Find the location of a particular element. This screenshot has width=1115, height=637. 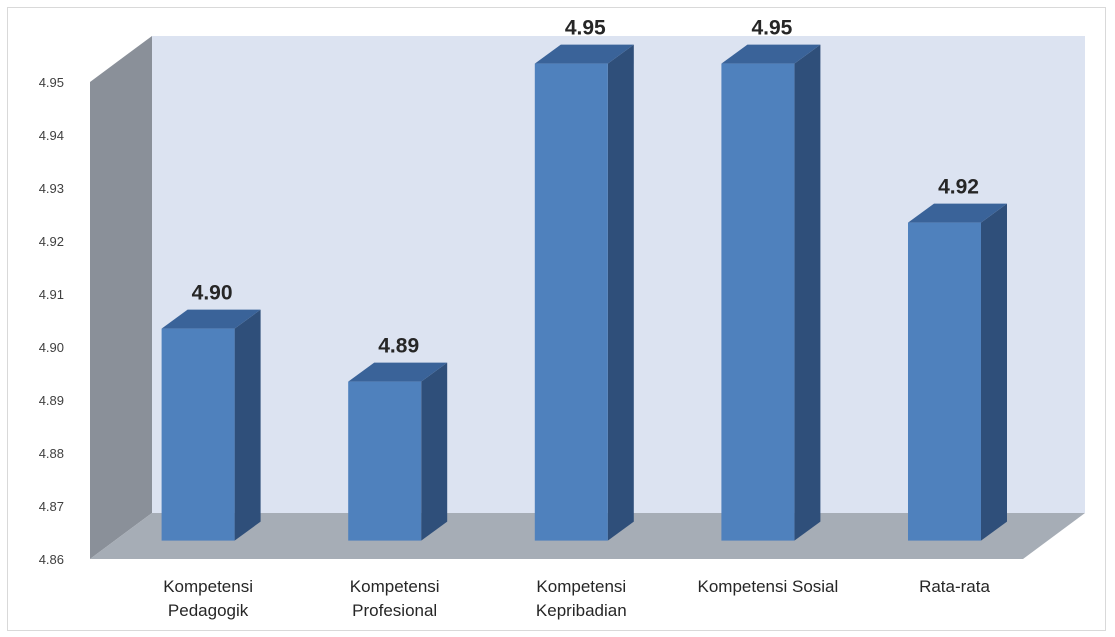

data-label: 4.89 is located at coordinates (398, 346).